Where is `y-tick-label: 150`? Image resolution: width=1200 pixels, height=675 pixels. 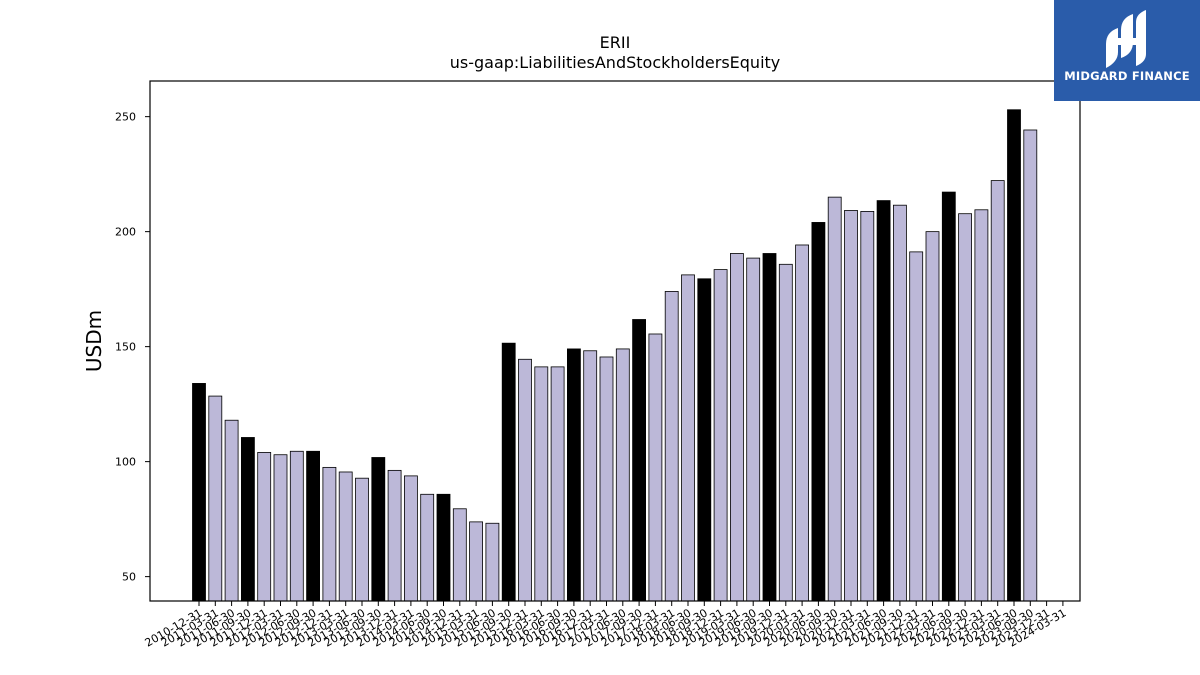 y-tick-label: 150 is located at coordinates (125, 347).